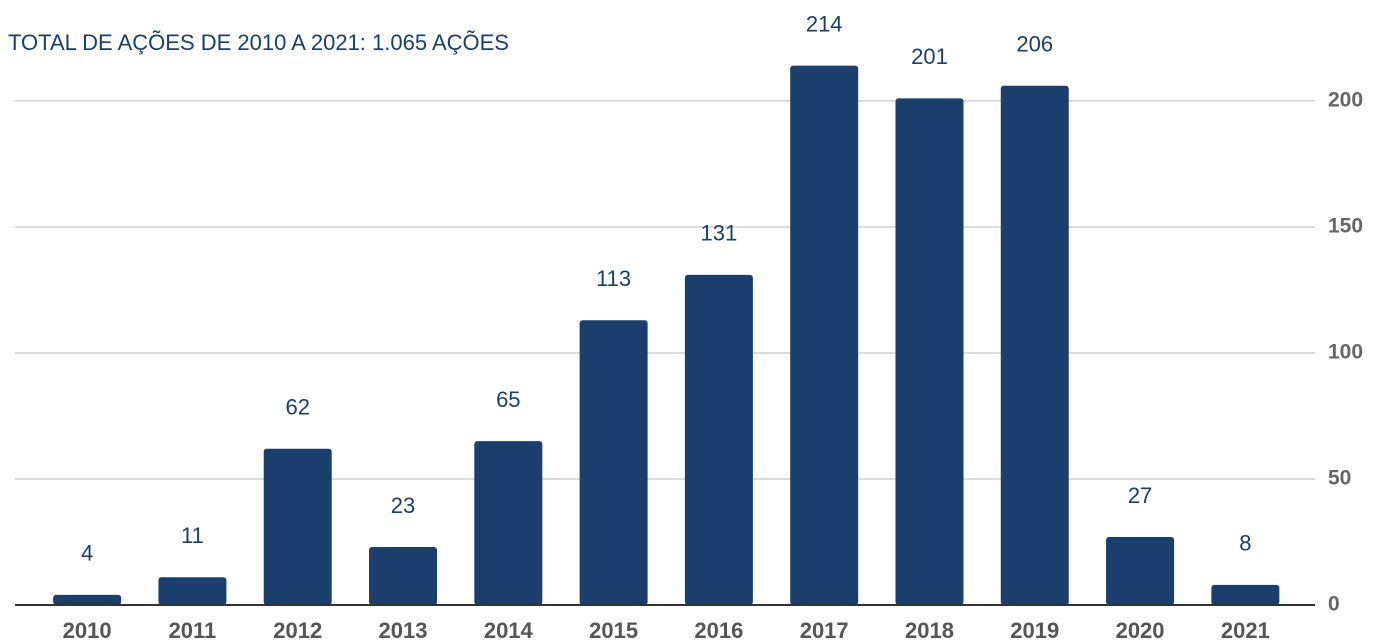 The image size is (1374, 642). Describe the element at coordinates (403, 505) in the screenshot. I see `value-label: 23` at that location.